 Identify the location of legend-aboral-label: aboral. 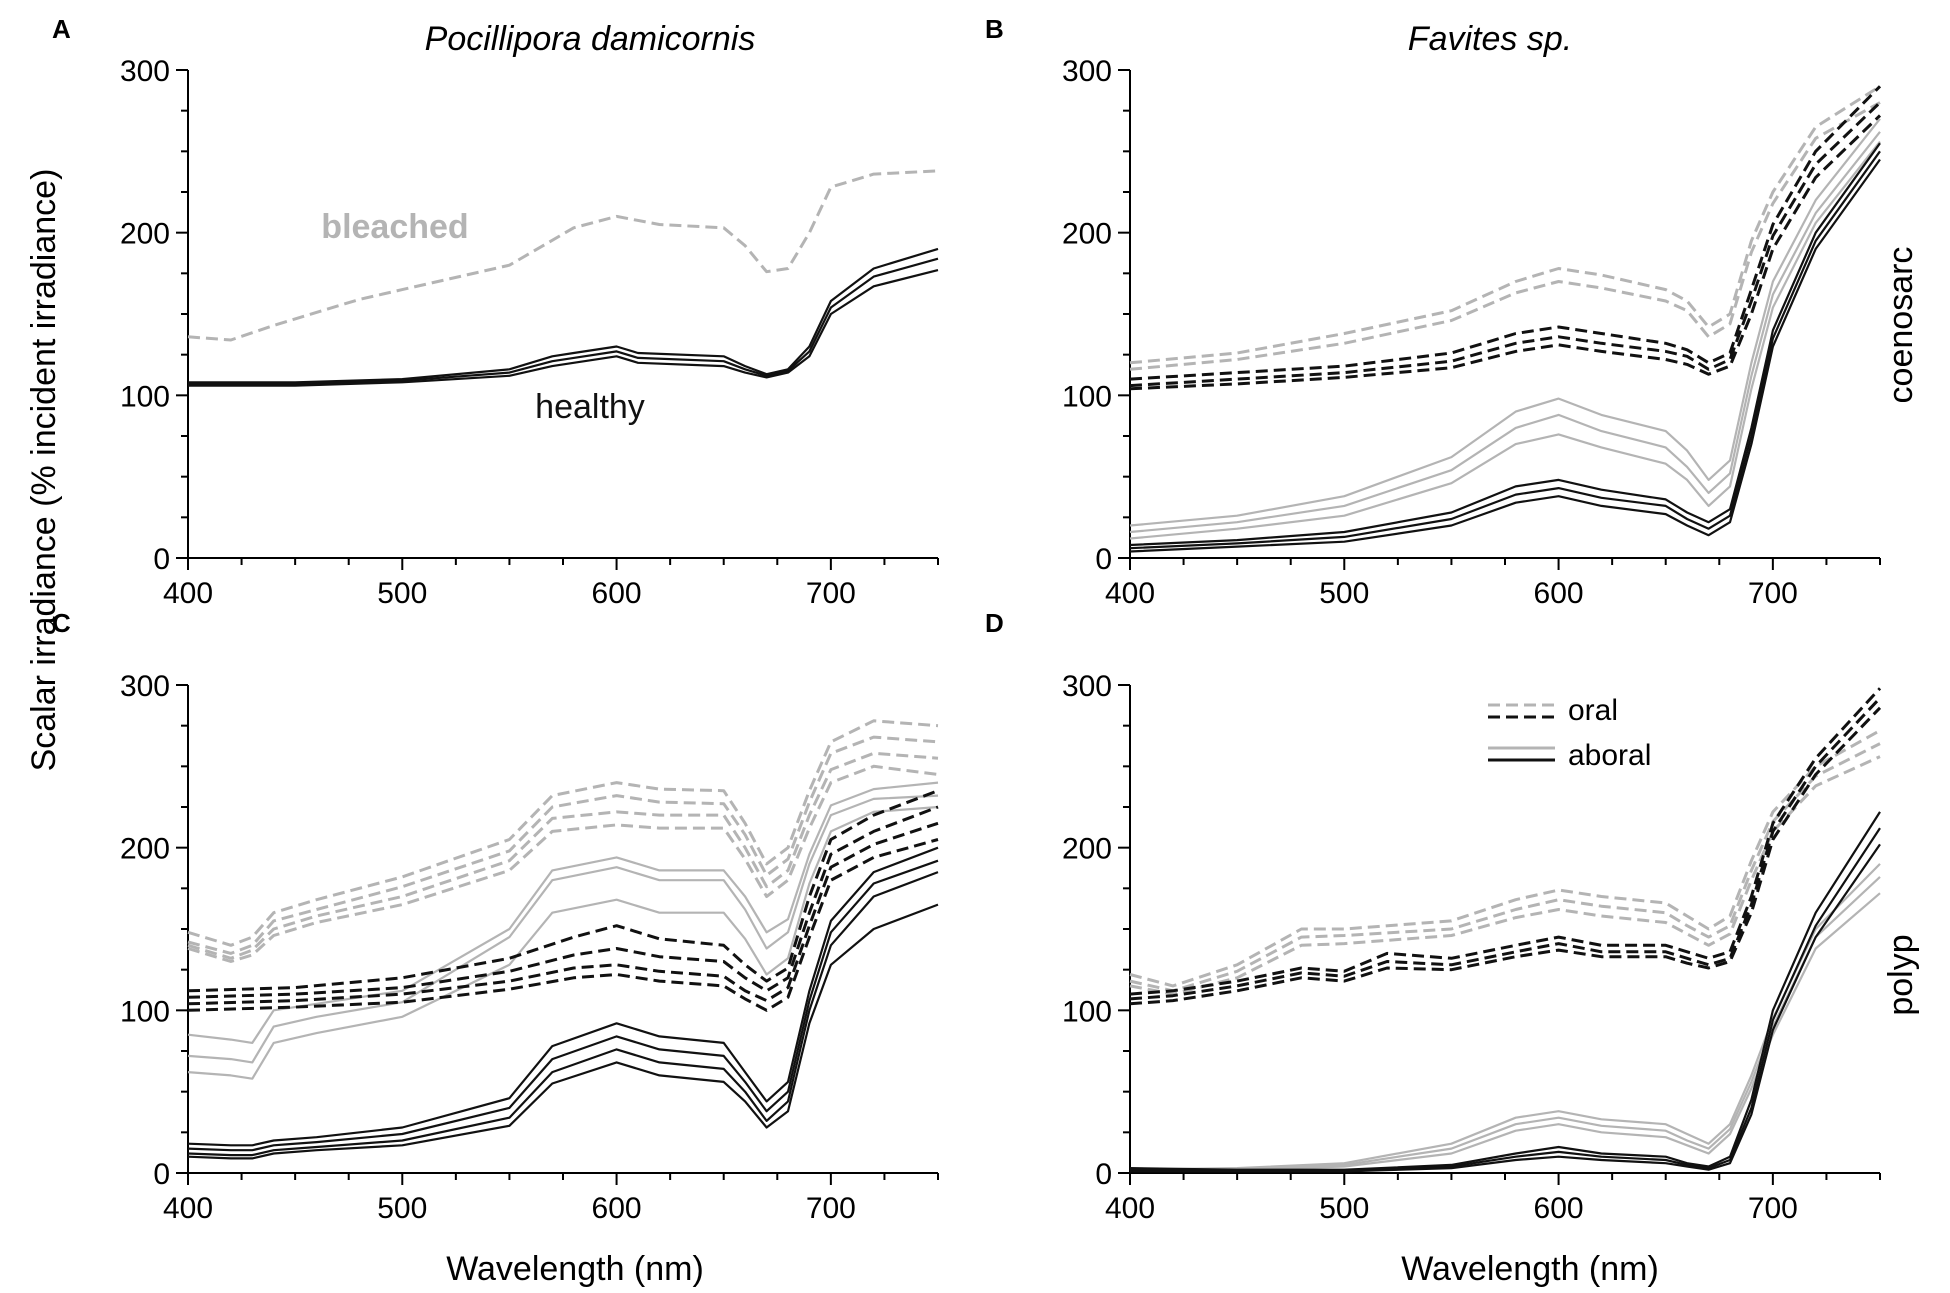
(1609, 755).